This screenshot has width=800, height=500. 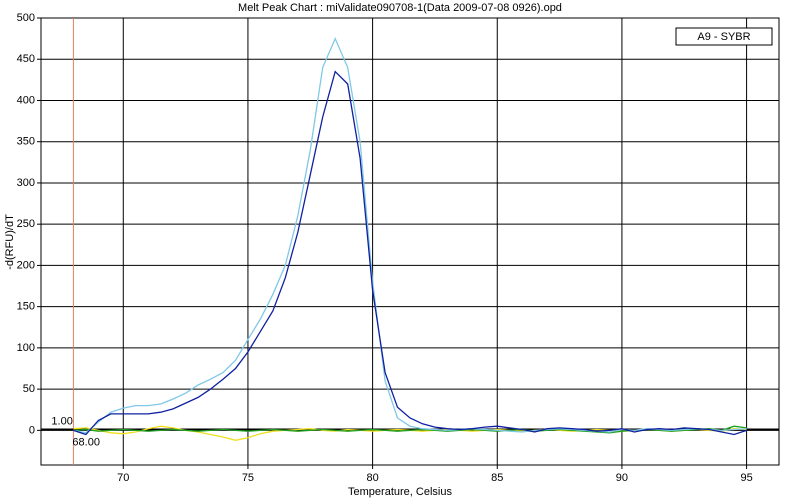 What do you see at coordinates (26, 348) in the screenshot?
I see `y-tick-label: 100` at bounding box center [26, 348].